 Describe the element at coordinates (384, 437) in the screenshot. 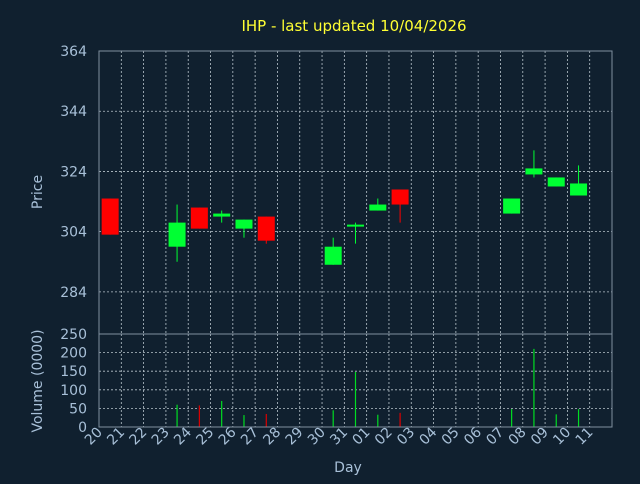

I see `x-tick-label: 02` at that location.